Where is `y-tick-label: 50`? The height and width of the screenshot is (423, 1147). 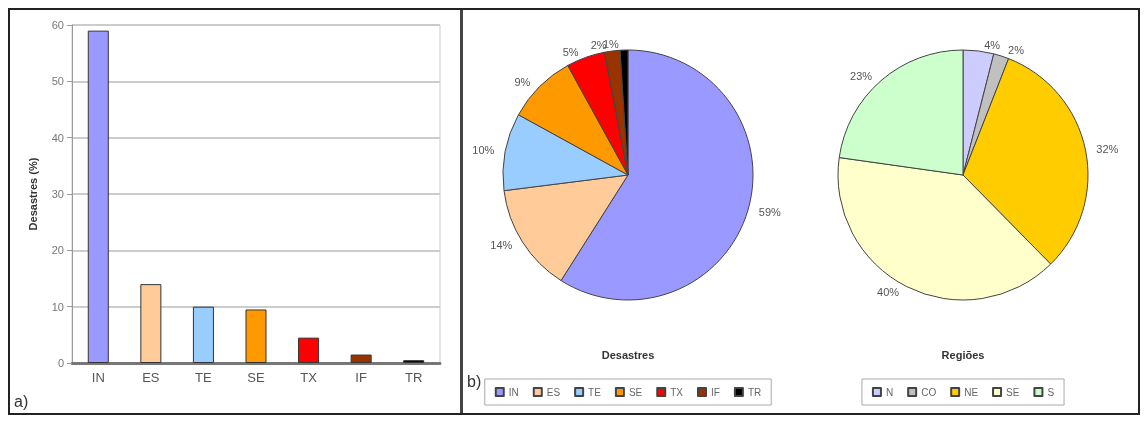
y-tick-label: 50 is located at coordinates (57, 81).